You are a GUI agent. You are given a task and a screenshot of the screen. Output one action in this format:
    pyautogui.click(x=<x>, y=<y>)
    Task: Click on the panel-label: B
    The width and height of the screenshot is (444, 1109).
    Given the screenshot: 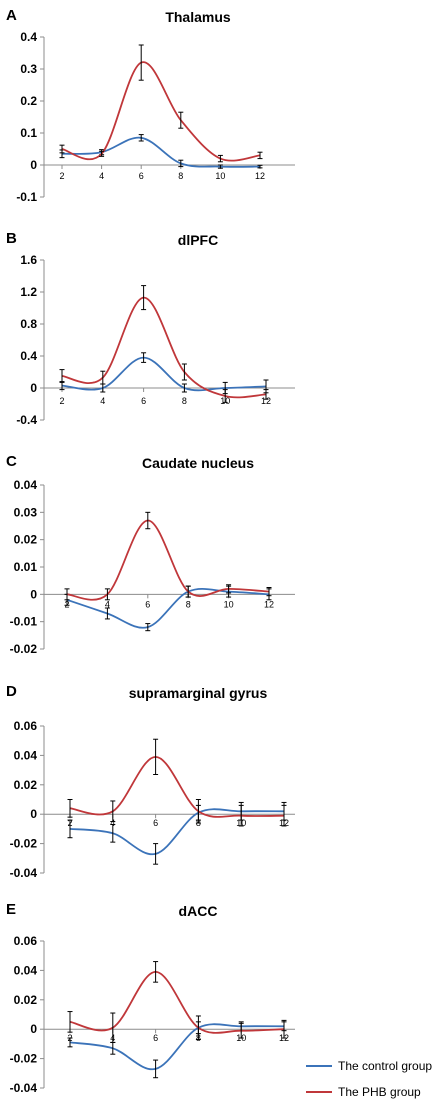 What is the action you would take?
    pyautogui.click(x=11, y=238)
    